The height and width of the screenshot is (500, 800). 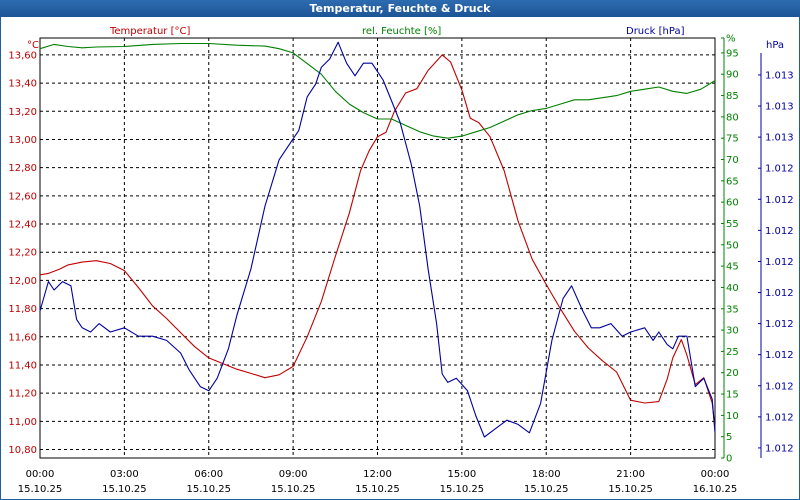 I want to click on humidity-tick-label: 70, so click(x=732, y=160).